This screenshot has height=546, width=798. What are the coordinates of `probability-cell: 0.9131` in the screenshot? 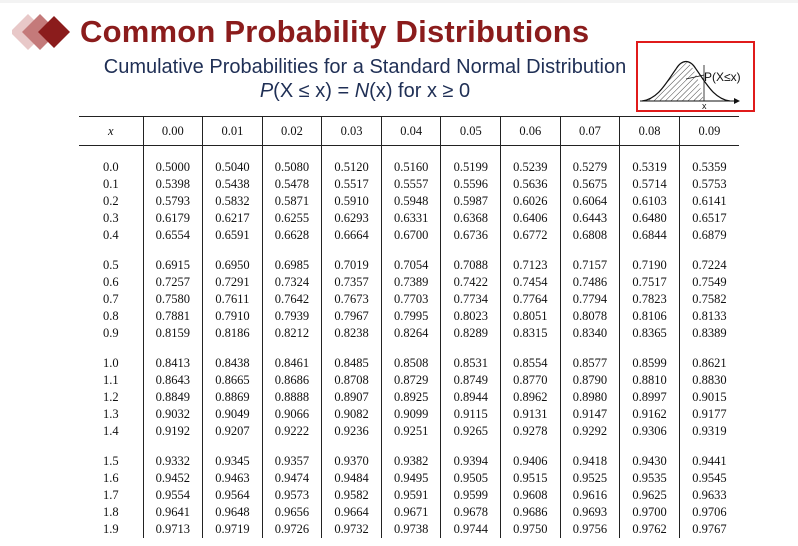 It's located at (530, 414).